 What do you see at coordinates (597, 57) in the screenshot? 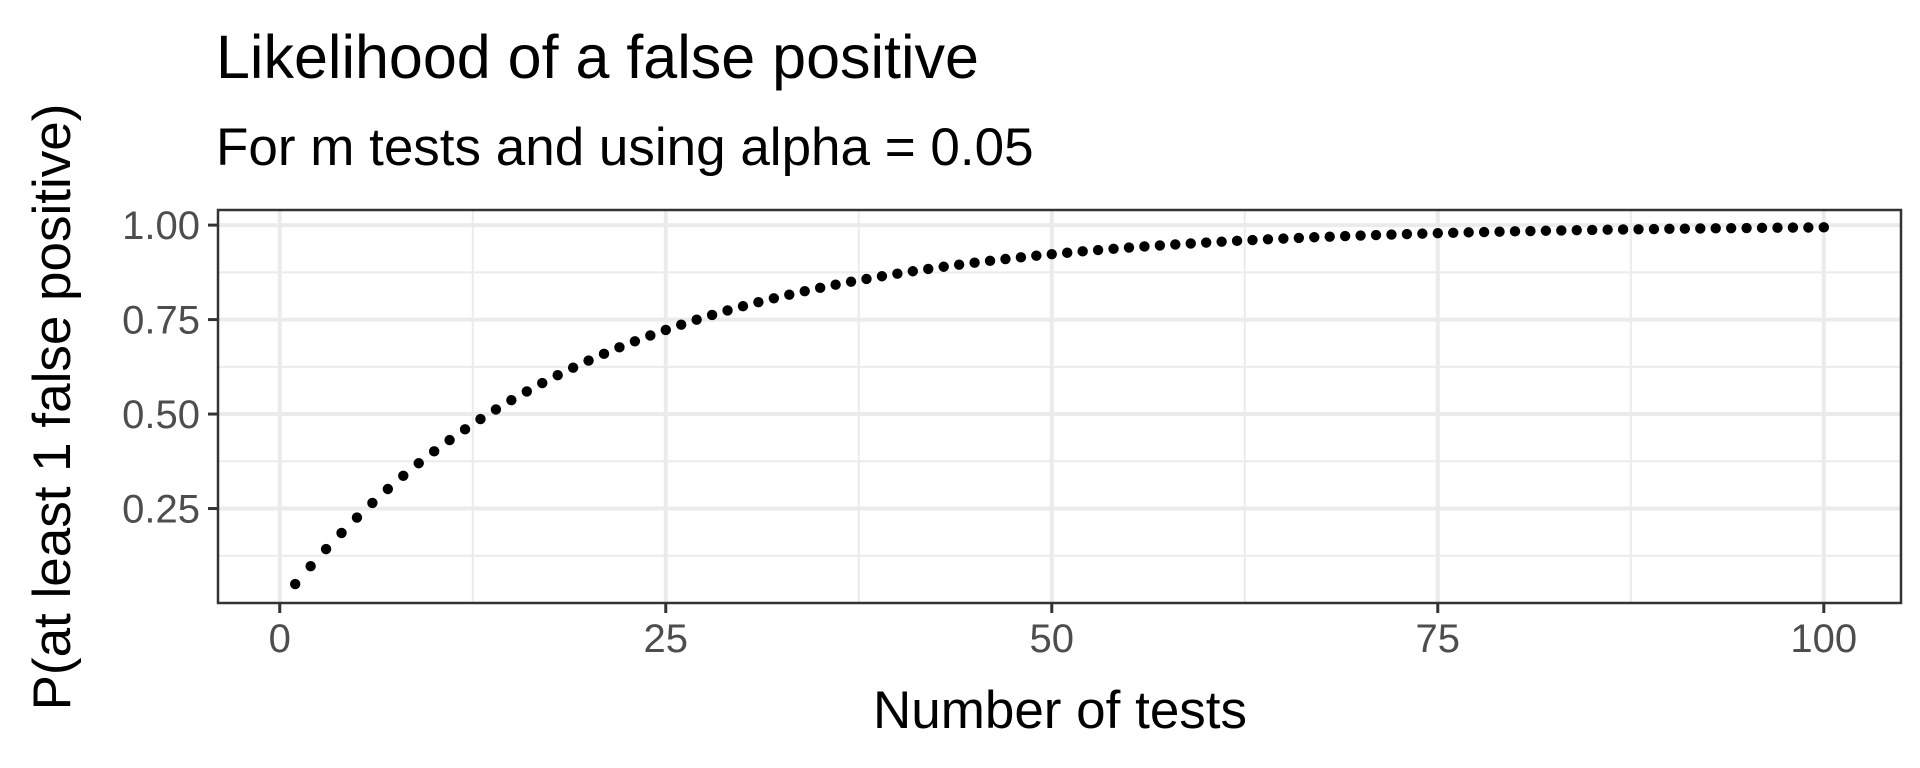
I see `chart-title: Likelihood of a false positive` at bounding box center [597, 57].